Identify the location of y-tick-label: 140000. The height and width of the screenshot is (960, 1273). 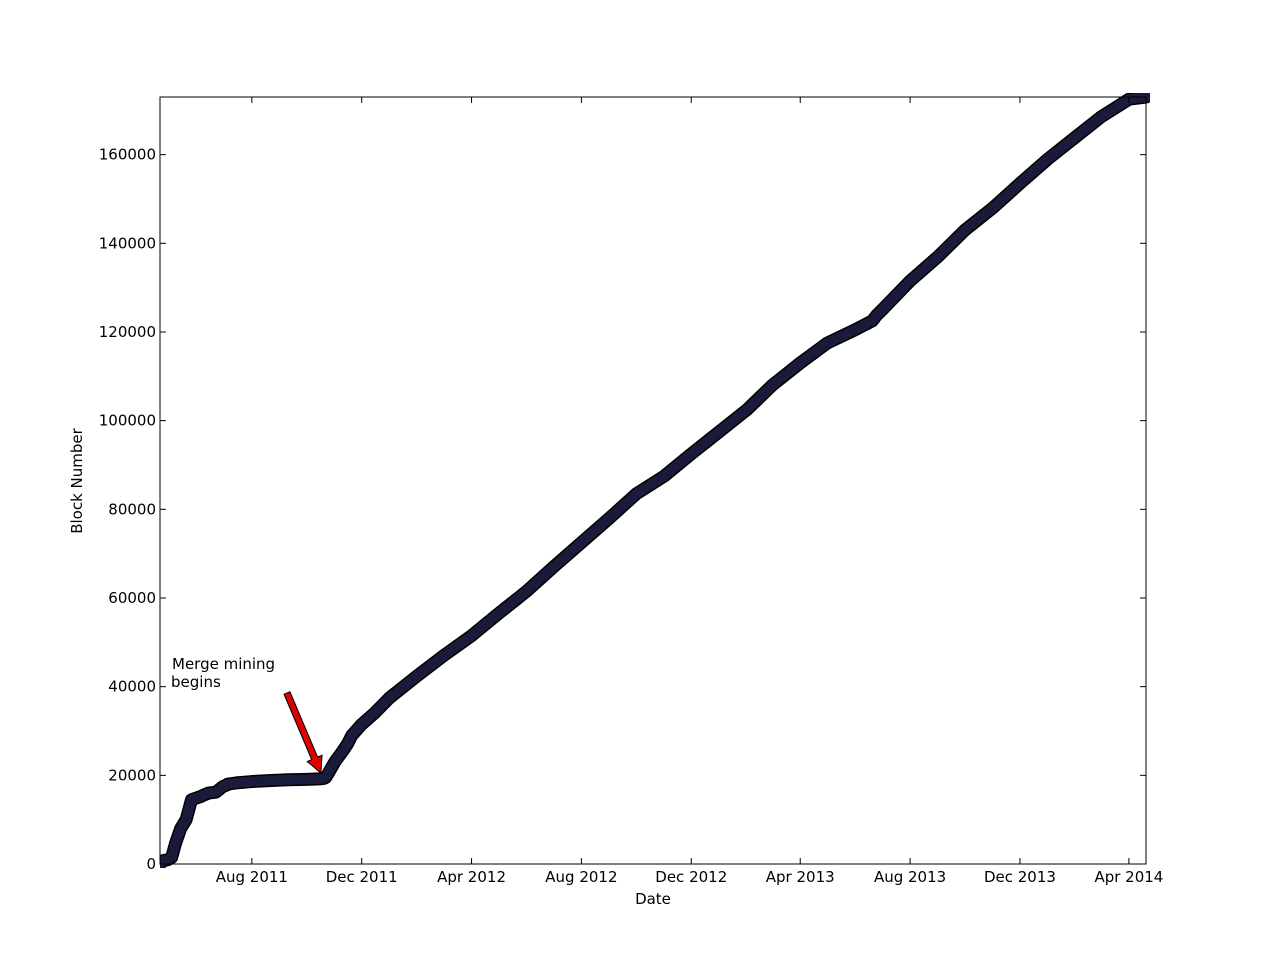
(127, 243).